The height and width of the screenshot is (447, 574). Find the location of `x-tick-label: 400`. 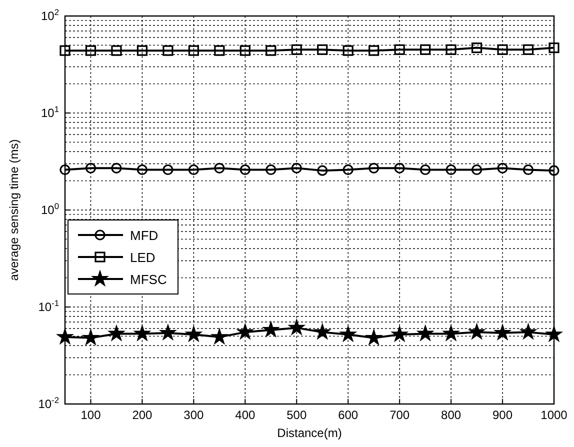

x-tick-label: 400 is located at coordinates (245, 415).